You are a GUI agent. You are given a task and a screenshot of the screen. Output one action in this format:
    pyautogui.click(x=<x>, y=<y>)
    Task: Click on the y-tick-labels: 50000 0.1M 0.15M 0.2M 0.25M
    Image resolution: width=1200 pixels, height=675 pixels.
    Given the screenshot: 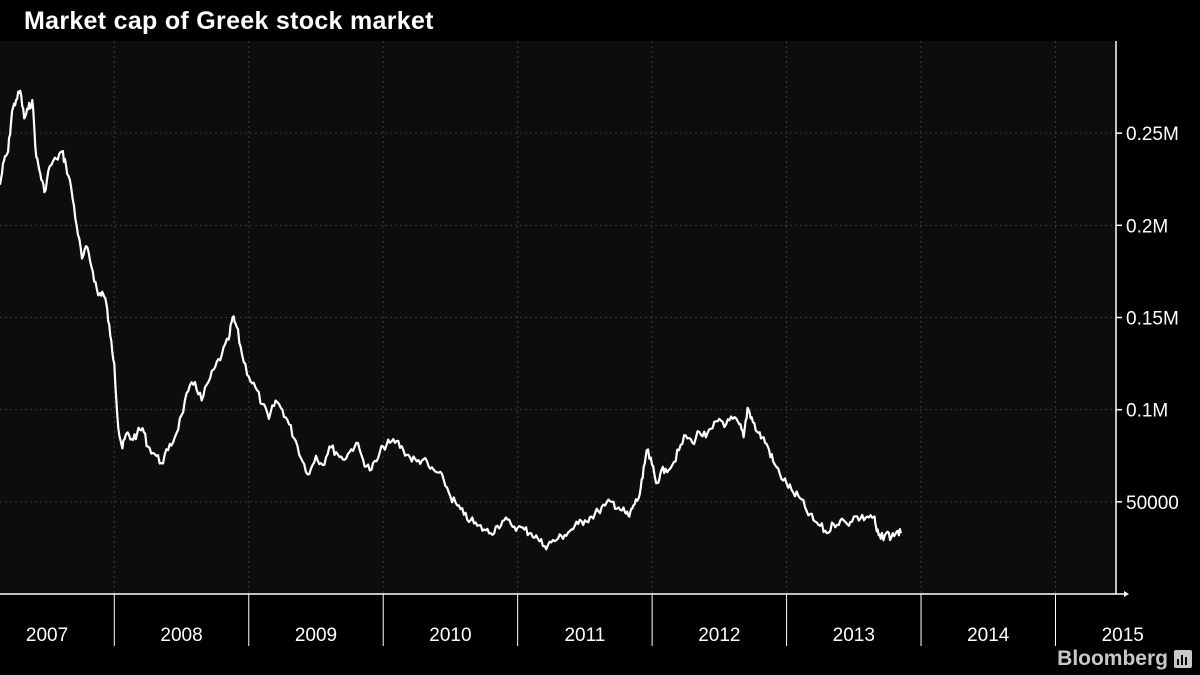 What is the action you would take?
    pyautogui.click(x=1152, y=319)
    